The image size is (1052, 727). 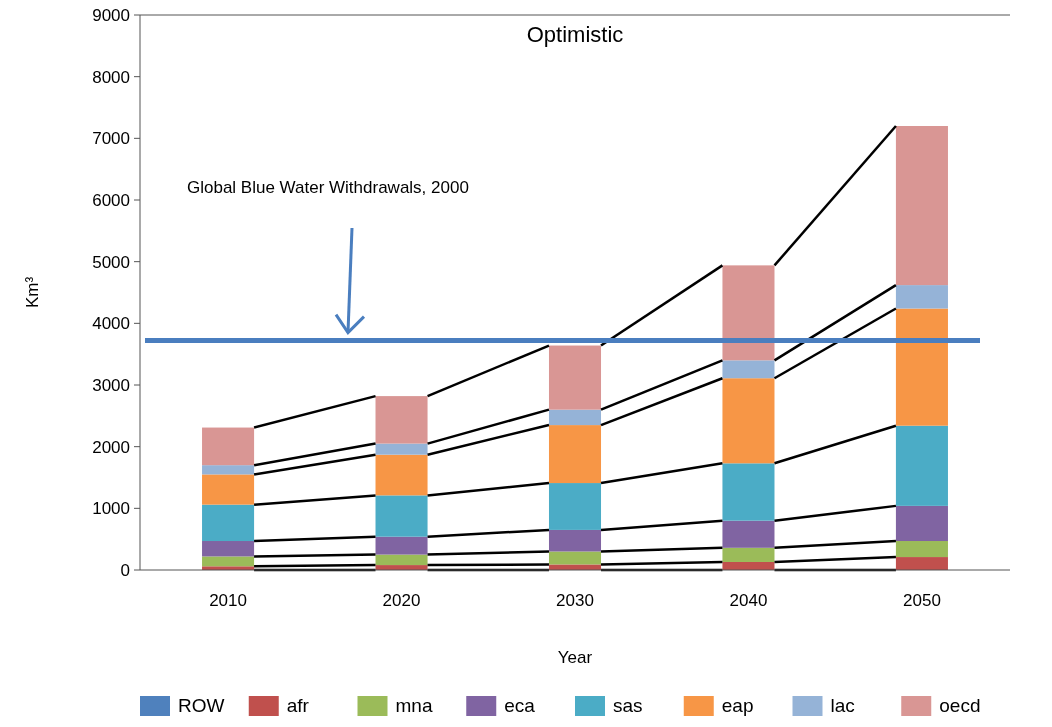 I want to click on y-tick-label: 9000, so click(x=111, y=15).